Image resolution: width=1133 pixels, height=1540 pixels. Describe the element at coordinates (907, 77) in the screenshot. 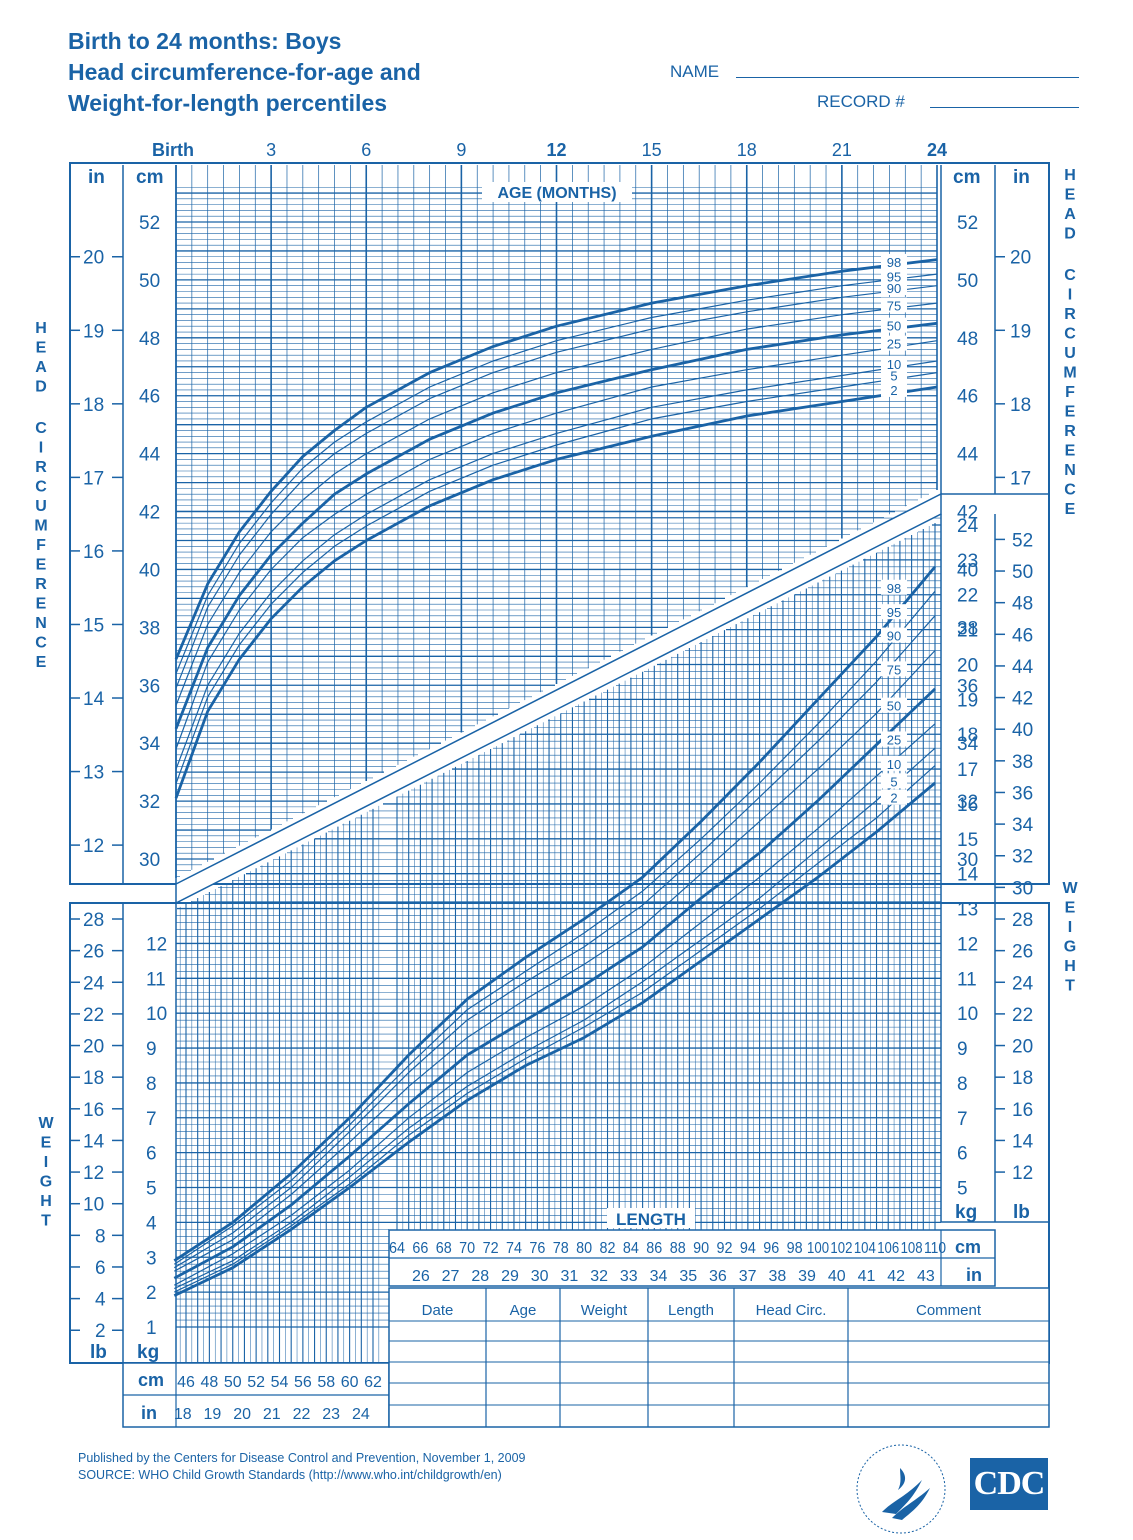

I see `name-field` at that location.